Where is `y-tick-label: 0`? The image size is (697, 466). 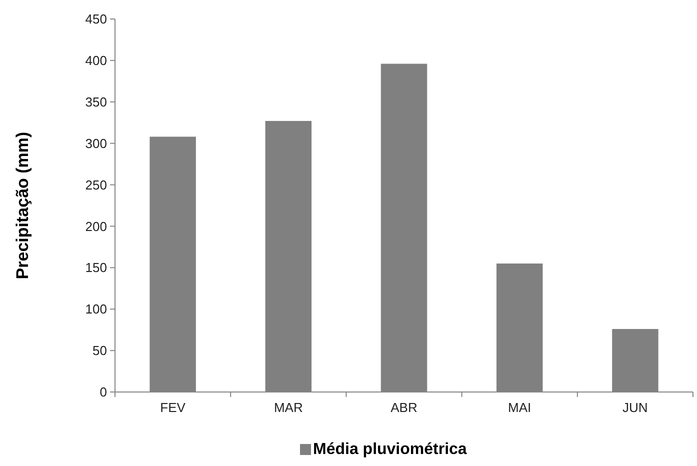
y-tick-label: 0 is located at coordinates (103, 392).